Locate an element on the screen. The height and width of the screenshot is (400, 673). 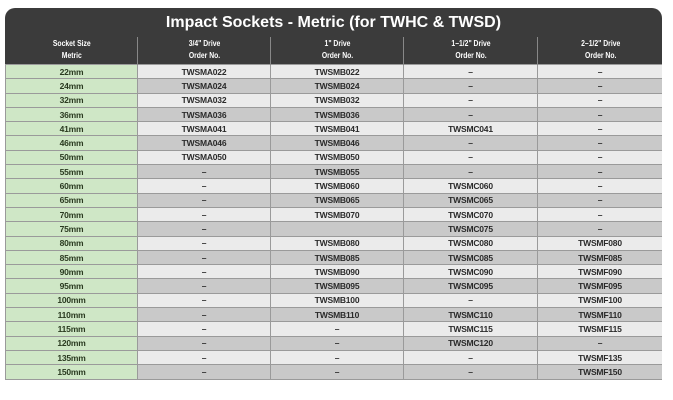
order-no-cell: TWSMC085 is located at coordinates (470, 257).